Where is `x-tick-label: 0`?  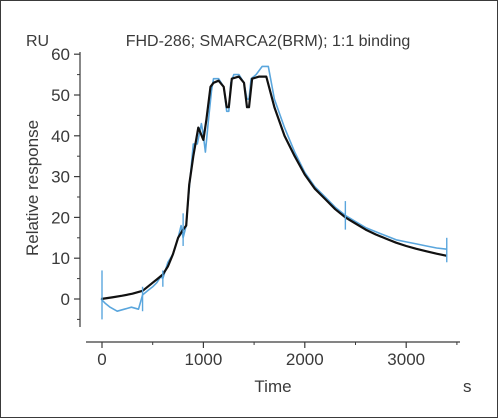
x-tick-label: 0 is located at coordinates (101, 359).